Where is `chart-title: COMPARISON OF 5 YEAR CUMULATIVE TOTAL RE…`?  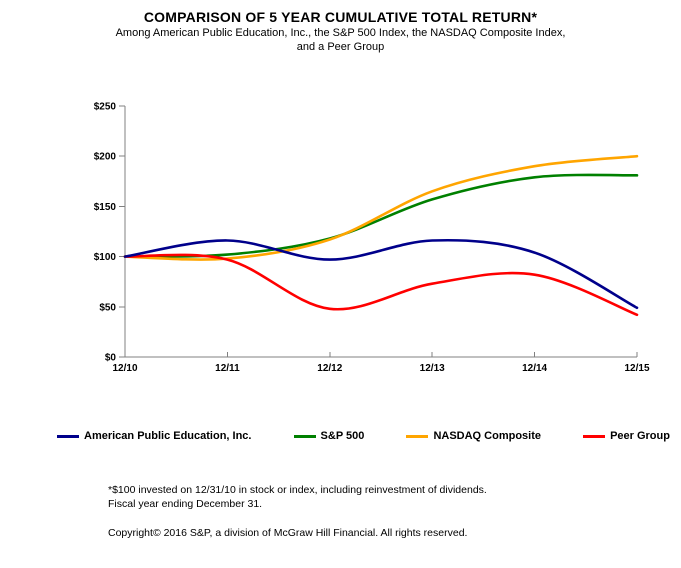 chart-title: COMPARISON OF 5 YEAR CUMULATIVE TOTAL RE… is located at coordinates (340, 17).